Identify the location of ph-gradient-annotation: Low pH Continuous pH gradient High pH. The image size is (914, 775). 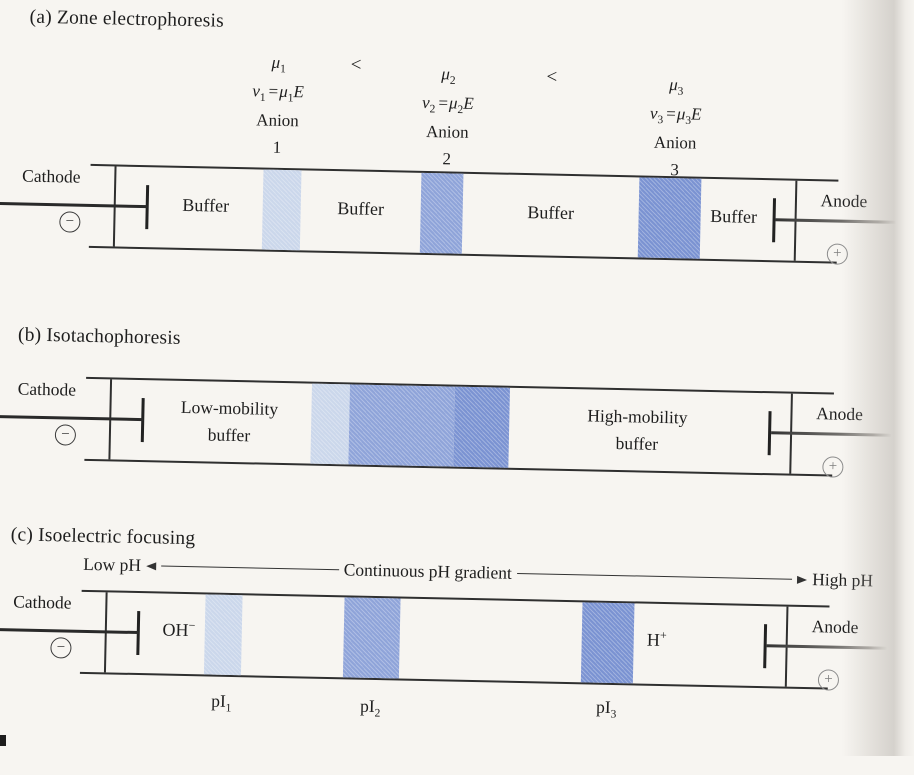
(478, 573).